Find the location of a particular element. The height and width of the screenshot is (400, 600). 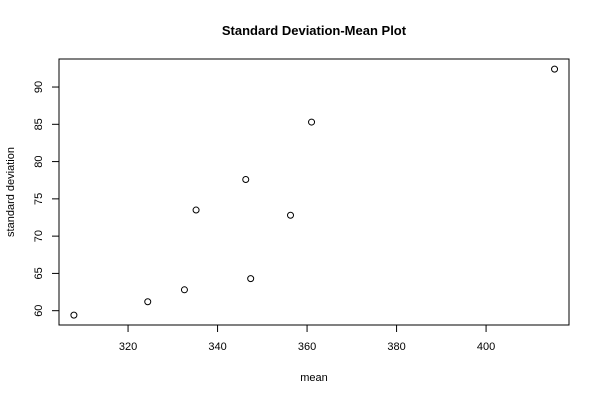

y-tick-label: 75 is located at coordinates (39, 199).